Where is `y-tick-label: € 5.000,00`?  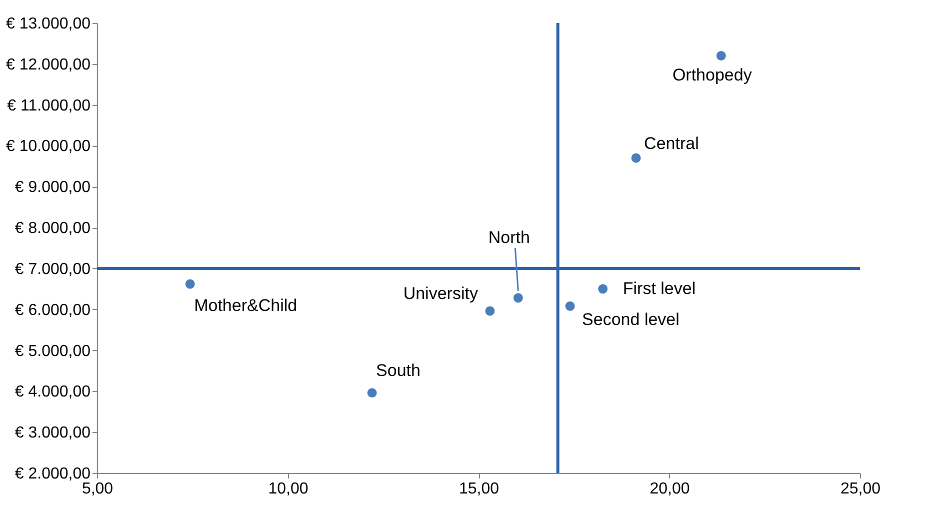 y-tick-label: € 5.000,00 is located at coordinates (52, 351).